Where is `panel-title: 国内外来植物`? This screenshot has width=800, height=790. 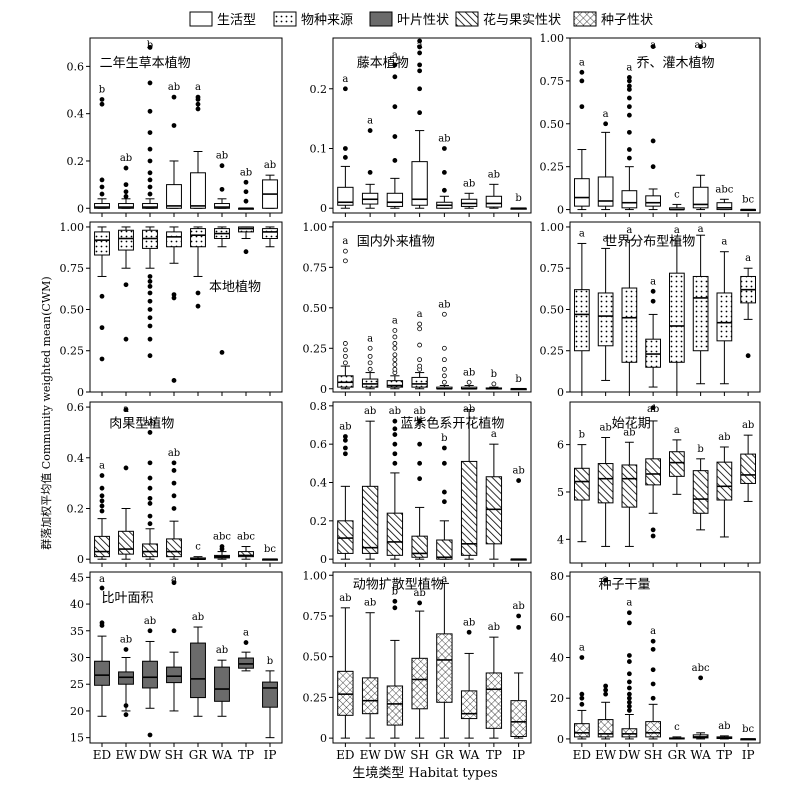 panel-title: 国内外来植物 is located at coordinates (396, 241).